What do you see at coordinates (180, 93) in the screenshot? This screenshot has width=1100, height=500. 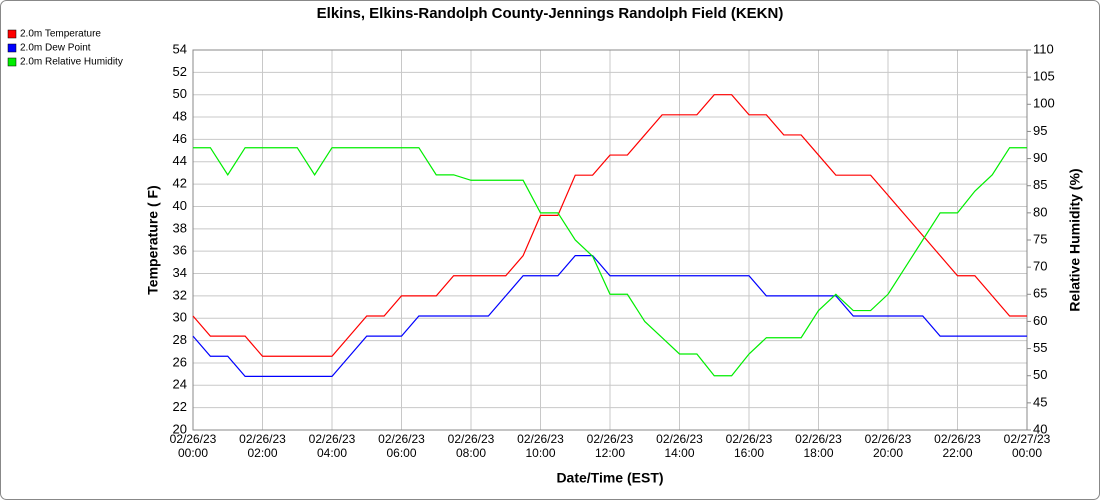 I see `y-tick-label: 50` at bounding box center [180, 93].